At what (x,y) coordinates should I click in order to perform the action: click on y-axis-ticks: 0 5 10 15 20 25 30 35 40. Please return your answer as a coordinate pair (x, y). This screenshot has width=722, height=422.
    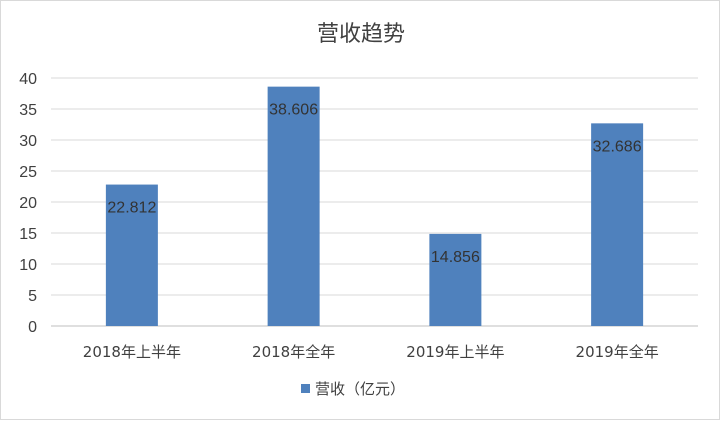
    Looking at the image, I should click on (28, 203).